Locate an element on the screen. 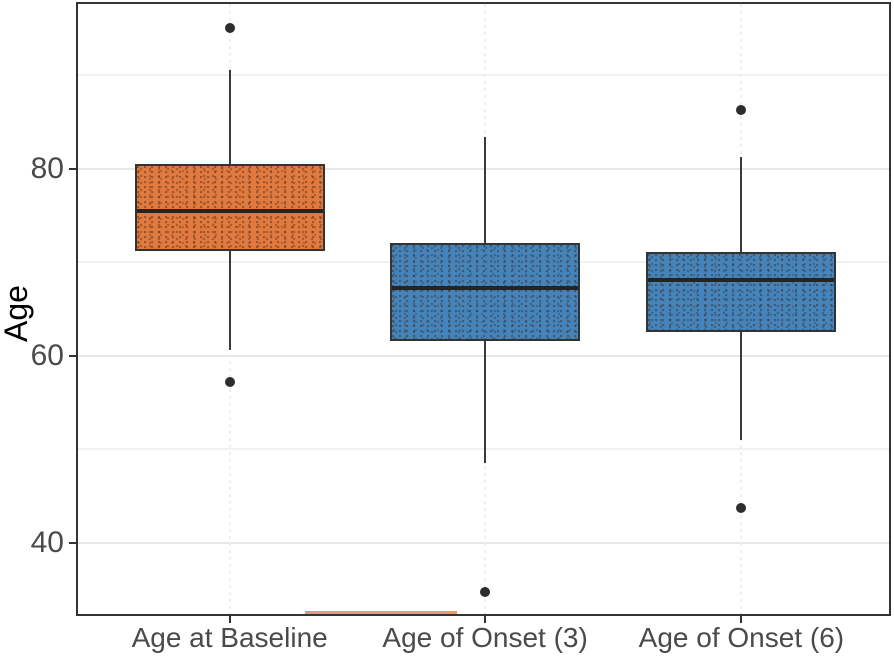 The image size is (894, 657). x-tick-label-age-of-onset-6: Age of Onset (6) is located at coordinates (741, 637).